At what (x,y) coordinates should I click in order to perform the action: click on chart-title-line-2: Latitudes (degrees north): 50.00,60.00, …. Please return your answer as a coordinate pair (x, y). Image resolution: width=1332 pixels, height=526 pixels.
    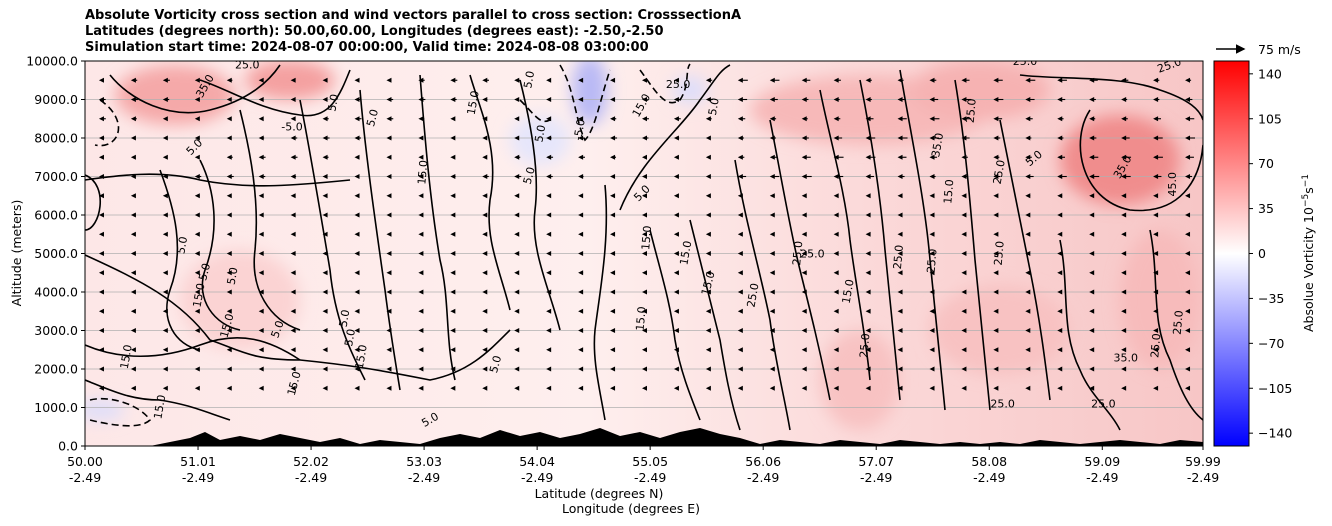
    Looking at the image, I should click on (374, 31).